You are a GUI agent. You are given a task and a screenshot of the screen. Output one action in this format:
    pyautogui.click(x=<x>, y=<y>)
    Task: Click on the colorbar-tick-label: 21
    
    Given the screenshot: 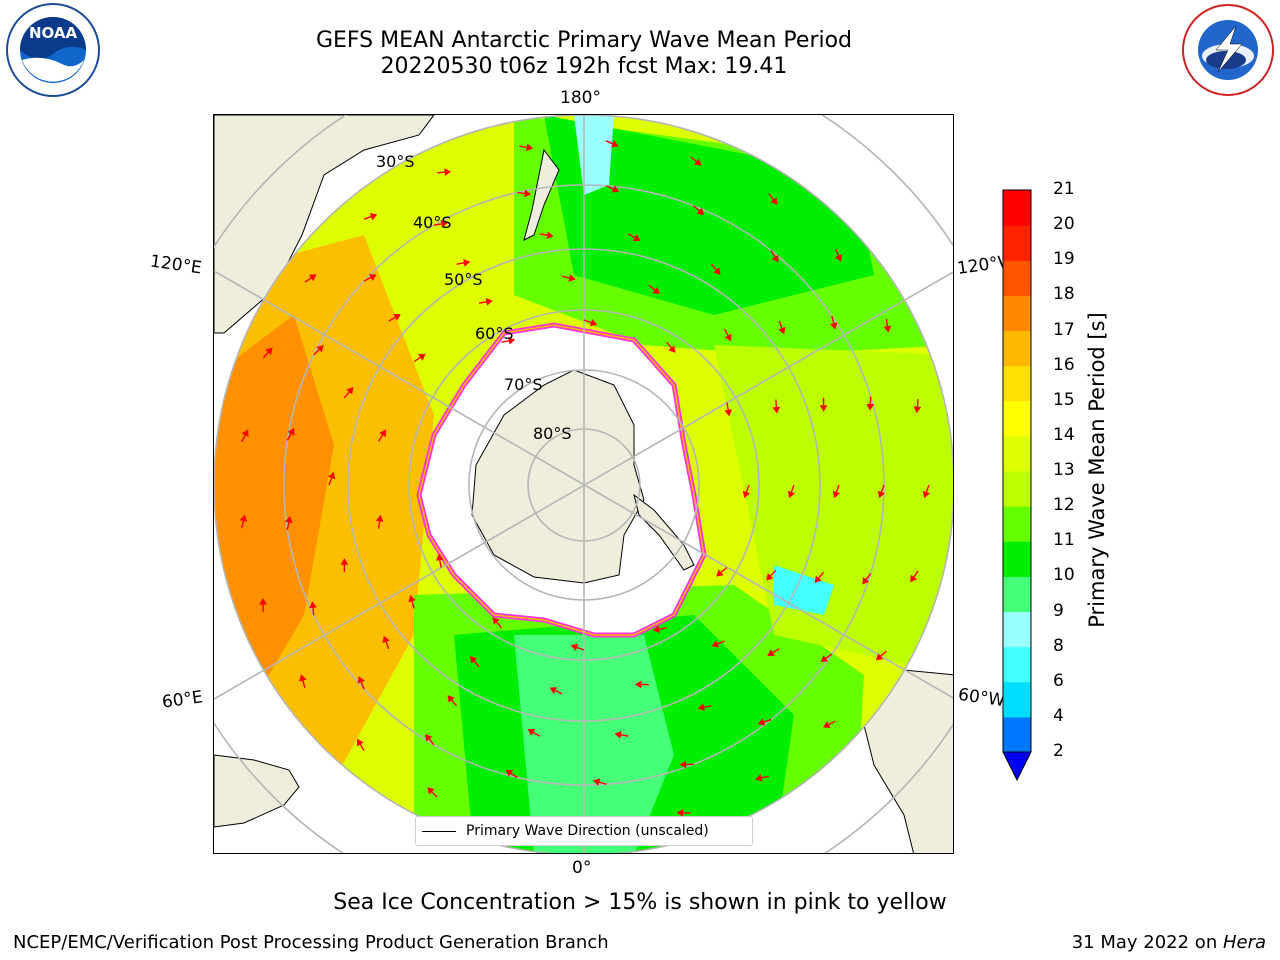 What is the action you would take?
    pyautogui.click(x=1064, y=189)
    